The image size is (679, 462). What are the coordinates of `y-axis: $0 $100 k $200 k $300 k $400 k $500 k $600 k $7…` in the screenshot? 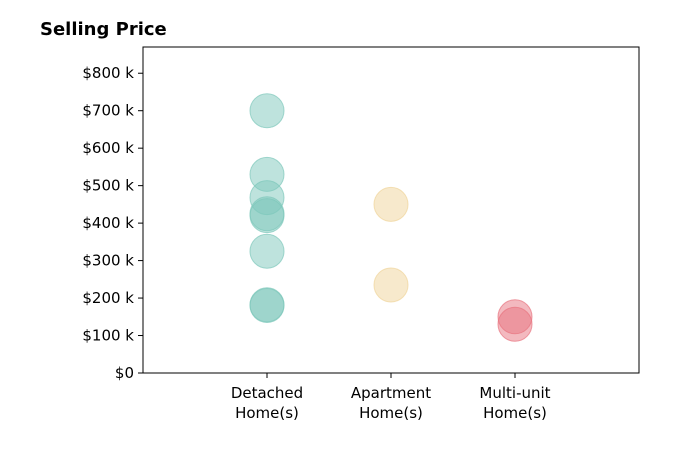 It's located at (112, 223).